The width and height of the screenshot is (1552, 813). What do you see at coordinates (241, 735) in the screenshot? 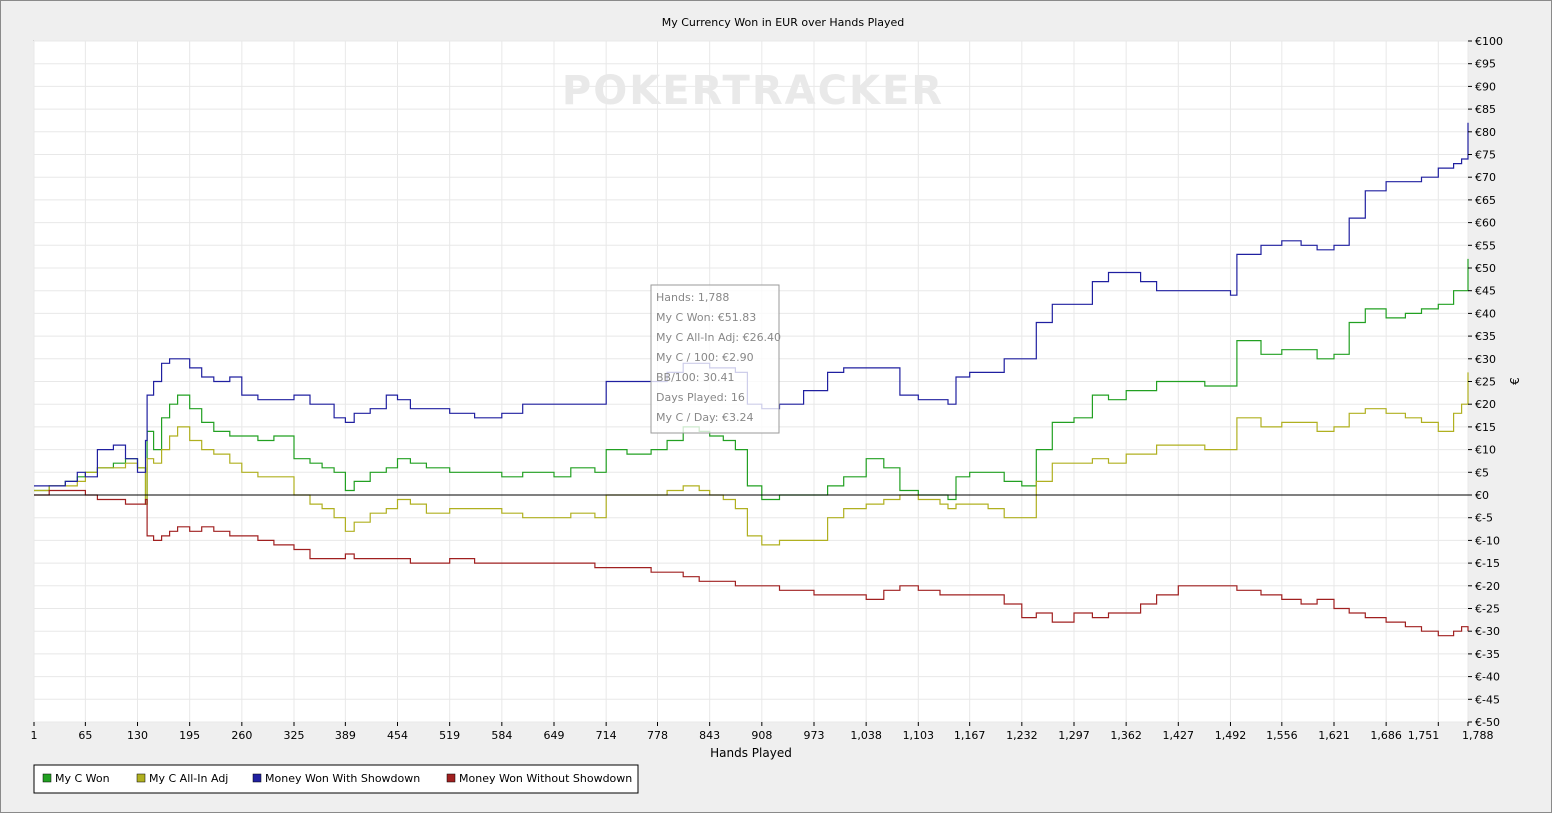
I see `x-tick-label: 260` at bounding box center [241, 735].